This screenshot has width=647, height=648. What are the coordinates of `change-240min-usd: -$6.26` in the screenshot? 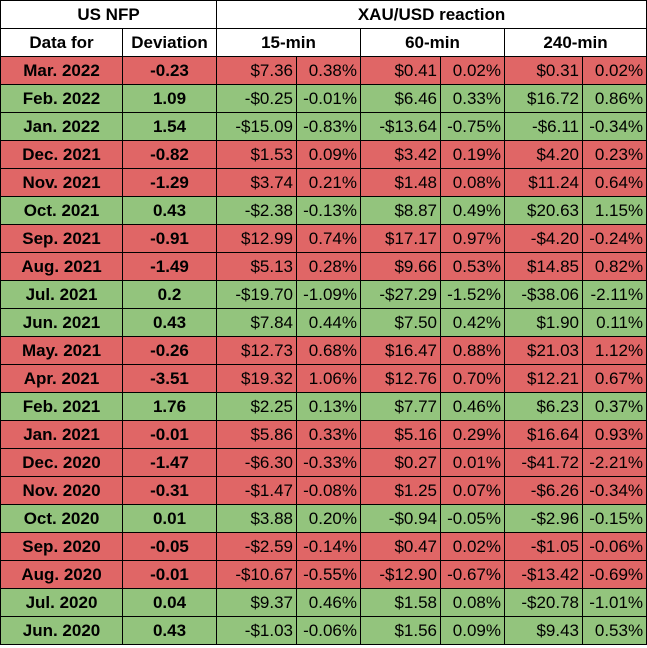 It's located at (543, 490).